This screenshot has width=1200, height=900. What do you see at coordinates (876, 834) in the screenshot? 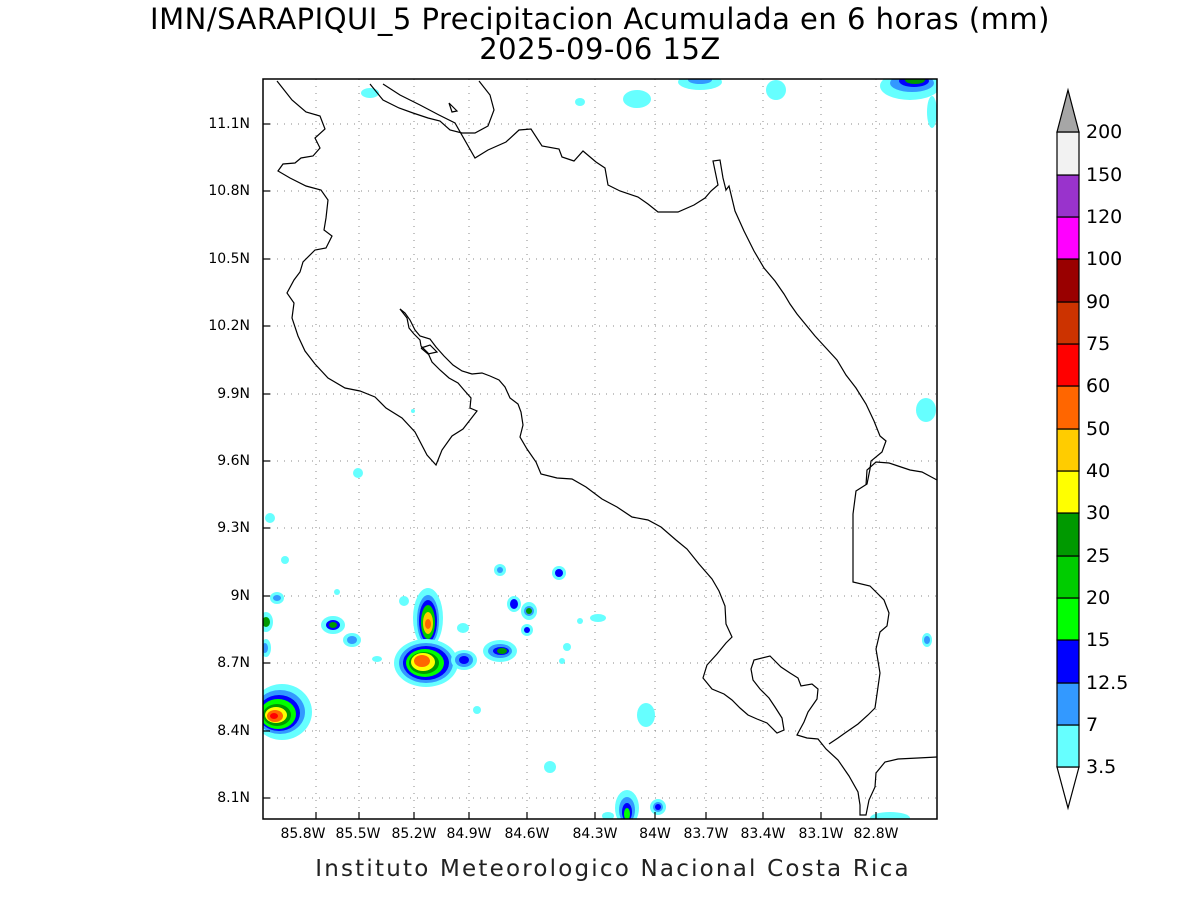
I see `lon-tick-label: 82.8W` at bounding box center [876, 834].